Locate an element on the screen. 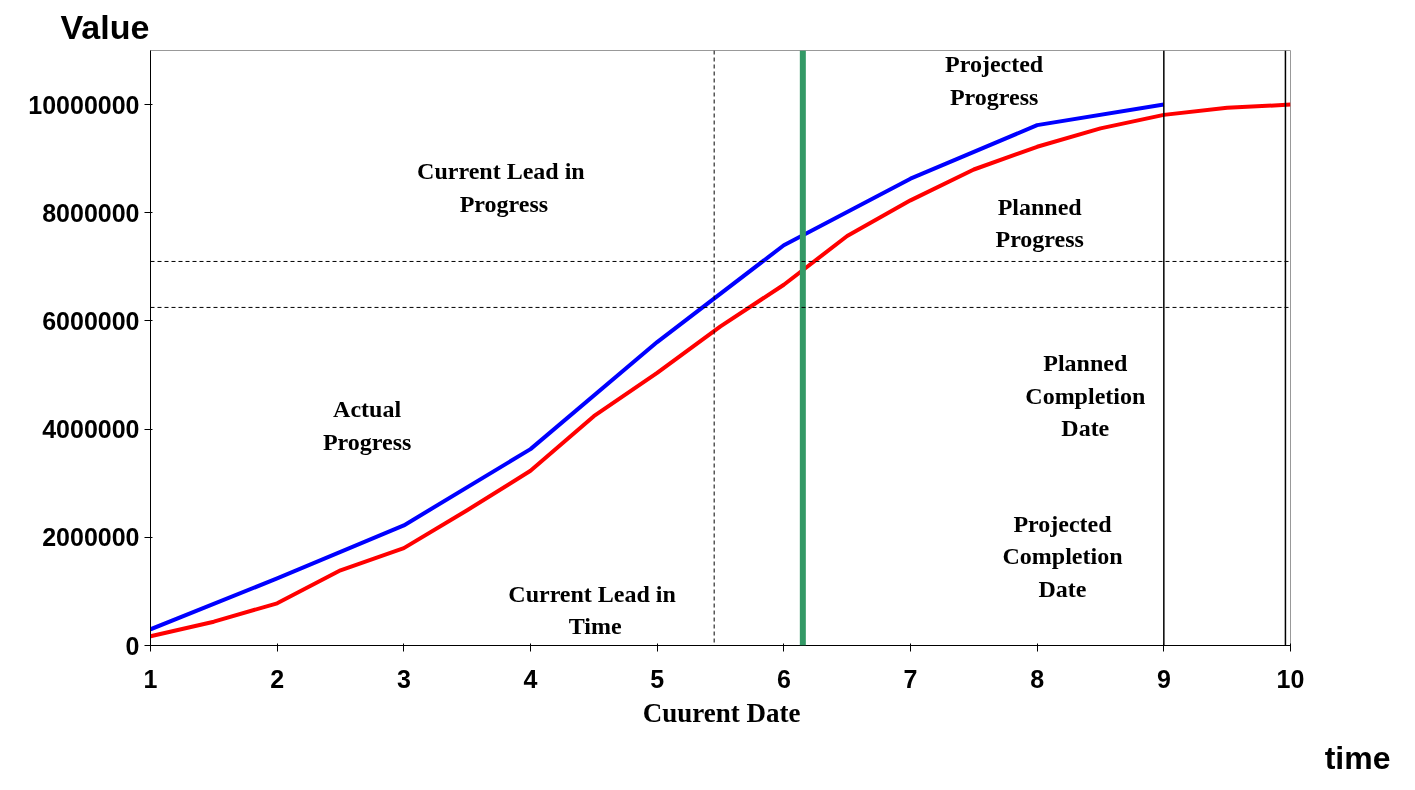 This screenshot has width=1415, height=790. y-axis-title: Value is located at coordinates (105, 26).